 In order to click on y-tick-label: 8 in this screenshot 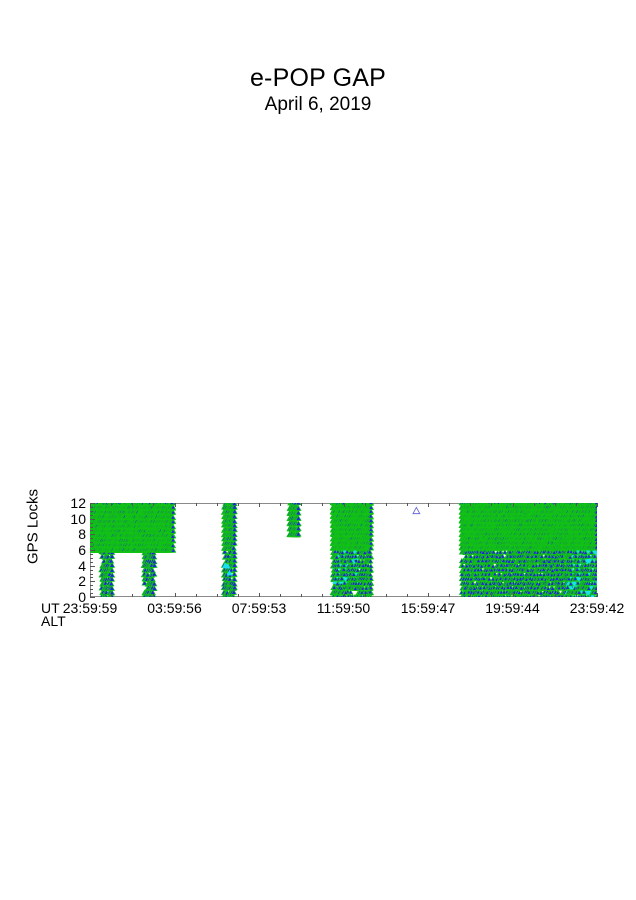, I will do `click(82, 534)`.